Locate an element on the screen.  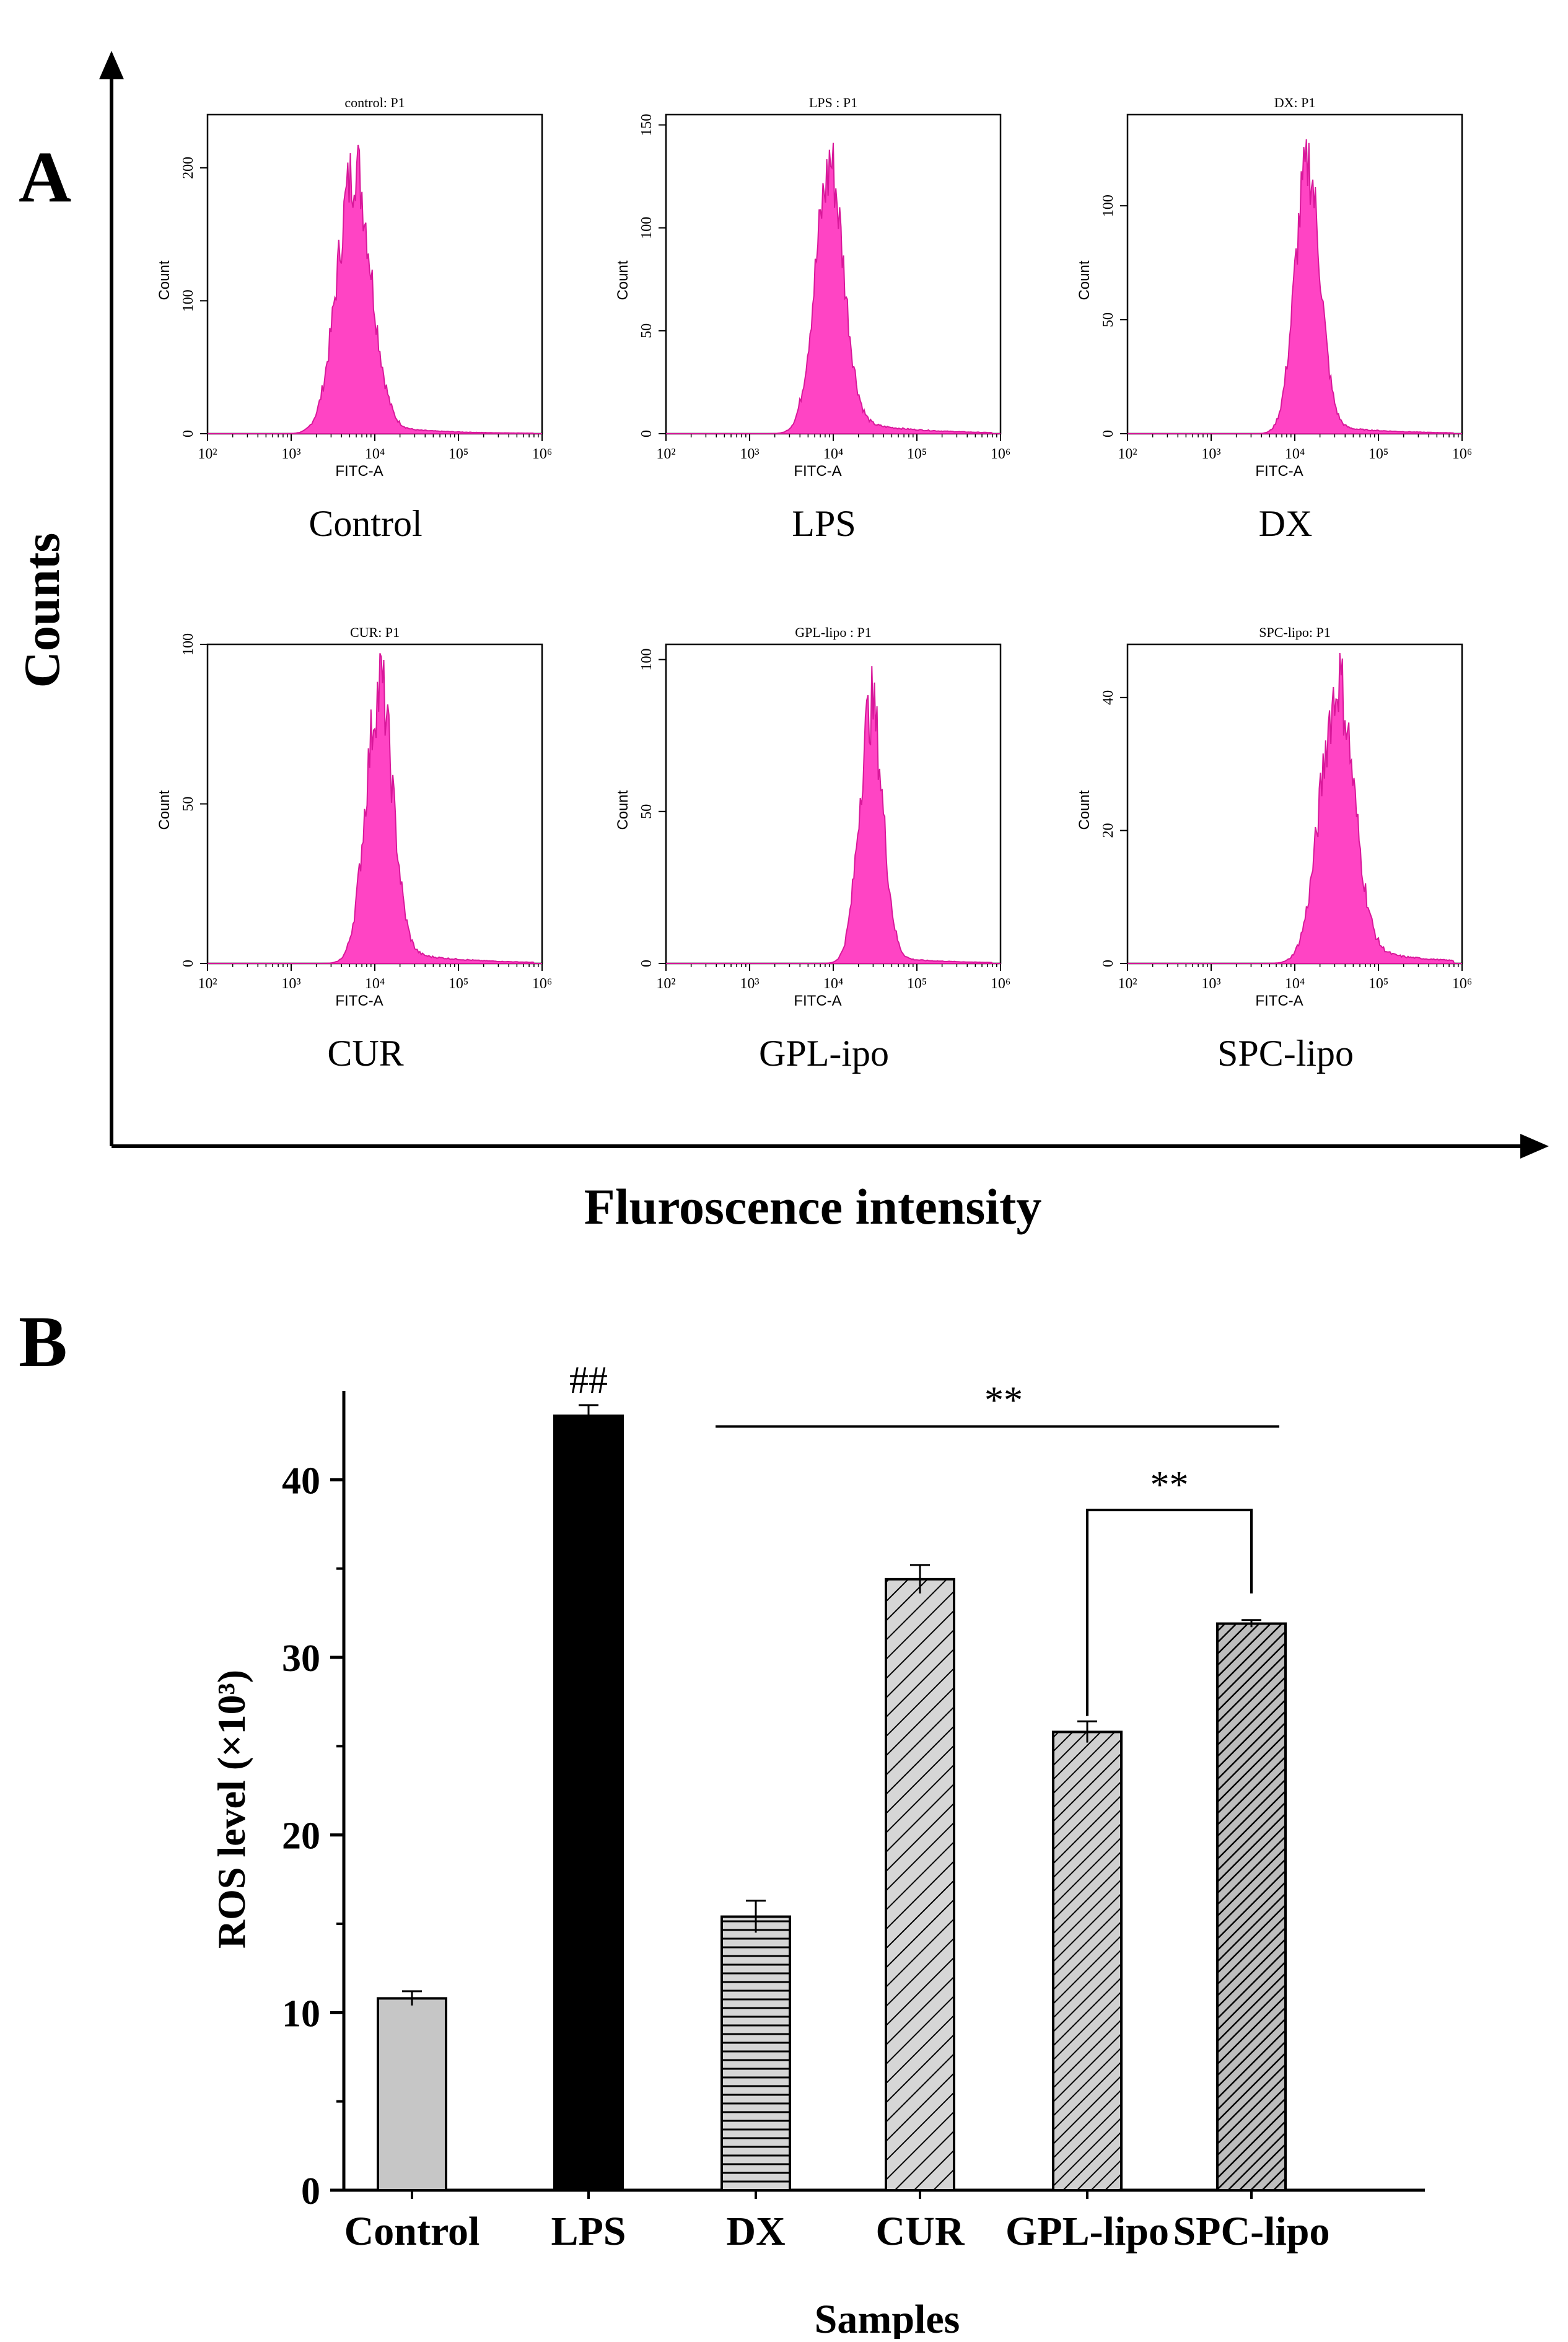
histogram-title: SPC-lipo: P1 is located at coordinates (1295, 632).